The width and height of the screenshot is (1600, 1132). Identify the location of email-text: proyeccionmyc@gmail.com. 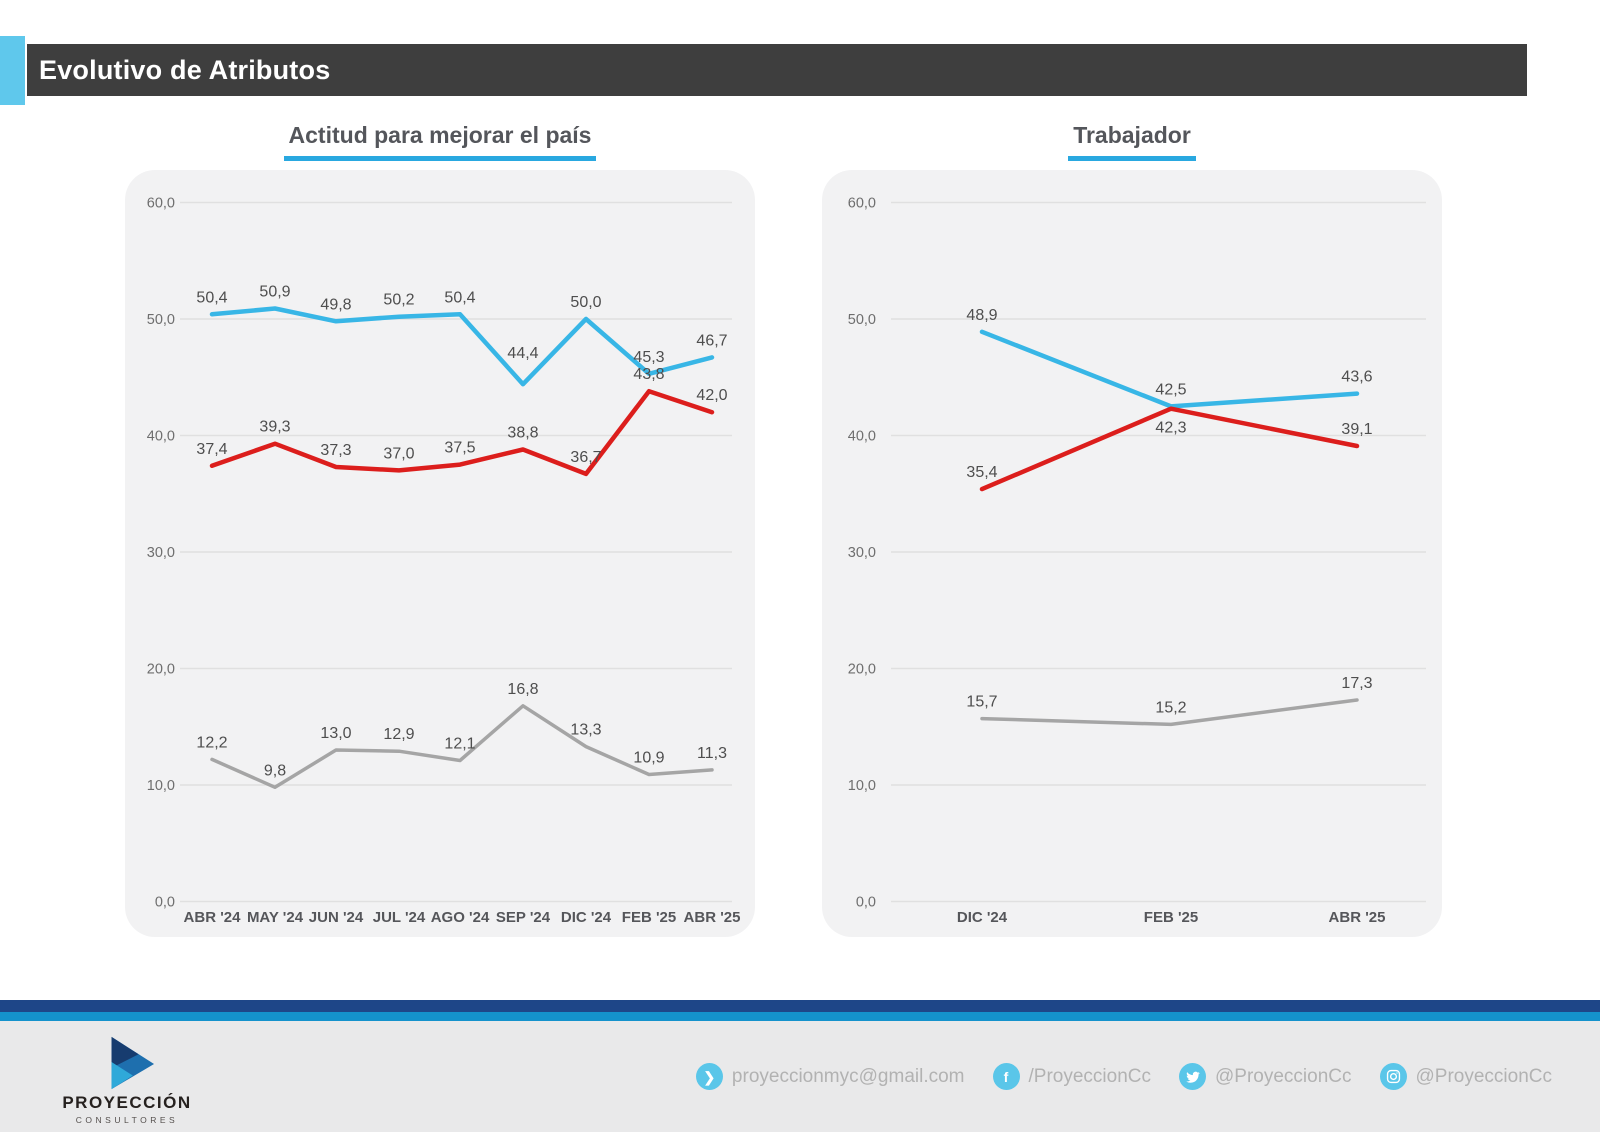
(848, 1076).